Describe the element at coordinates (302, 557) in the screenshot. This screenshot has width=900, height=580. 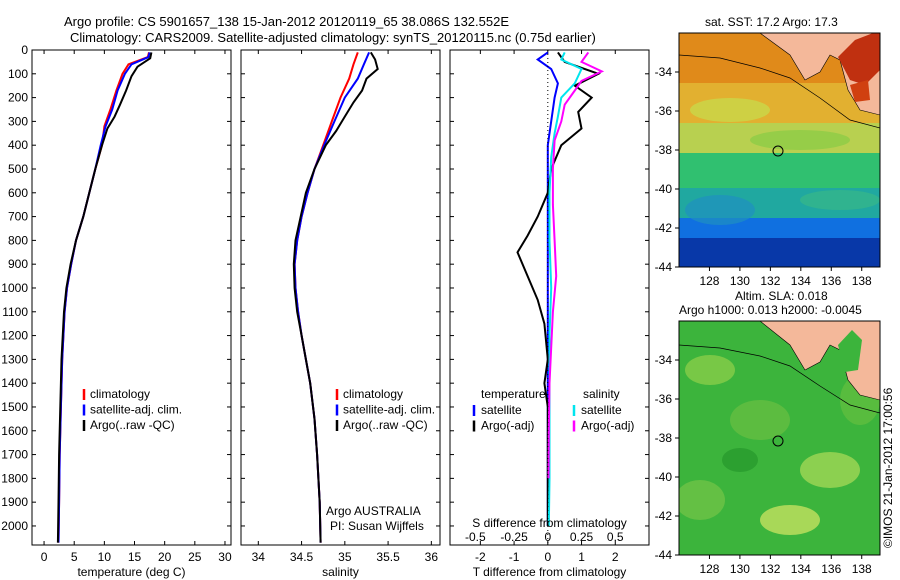
I see `x-tick-label: 34.5` at that location.